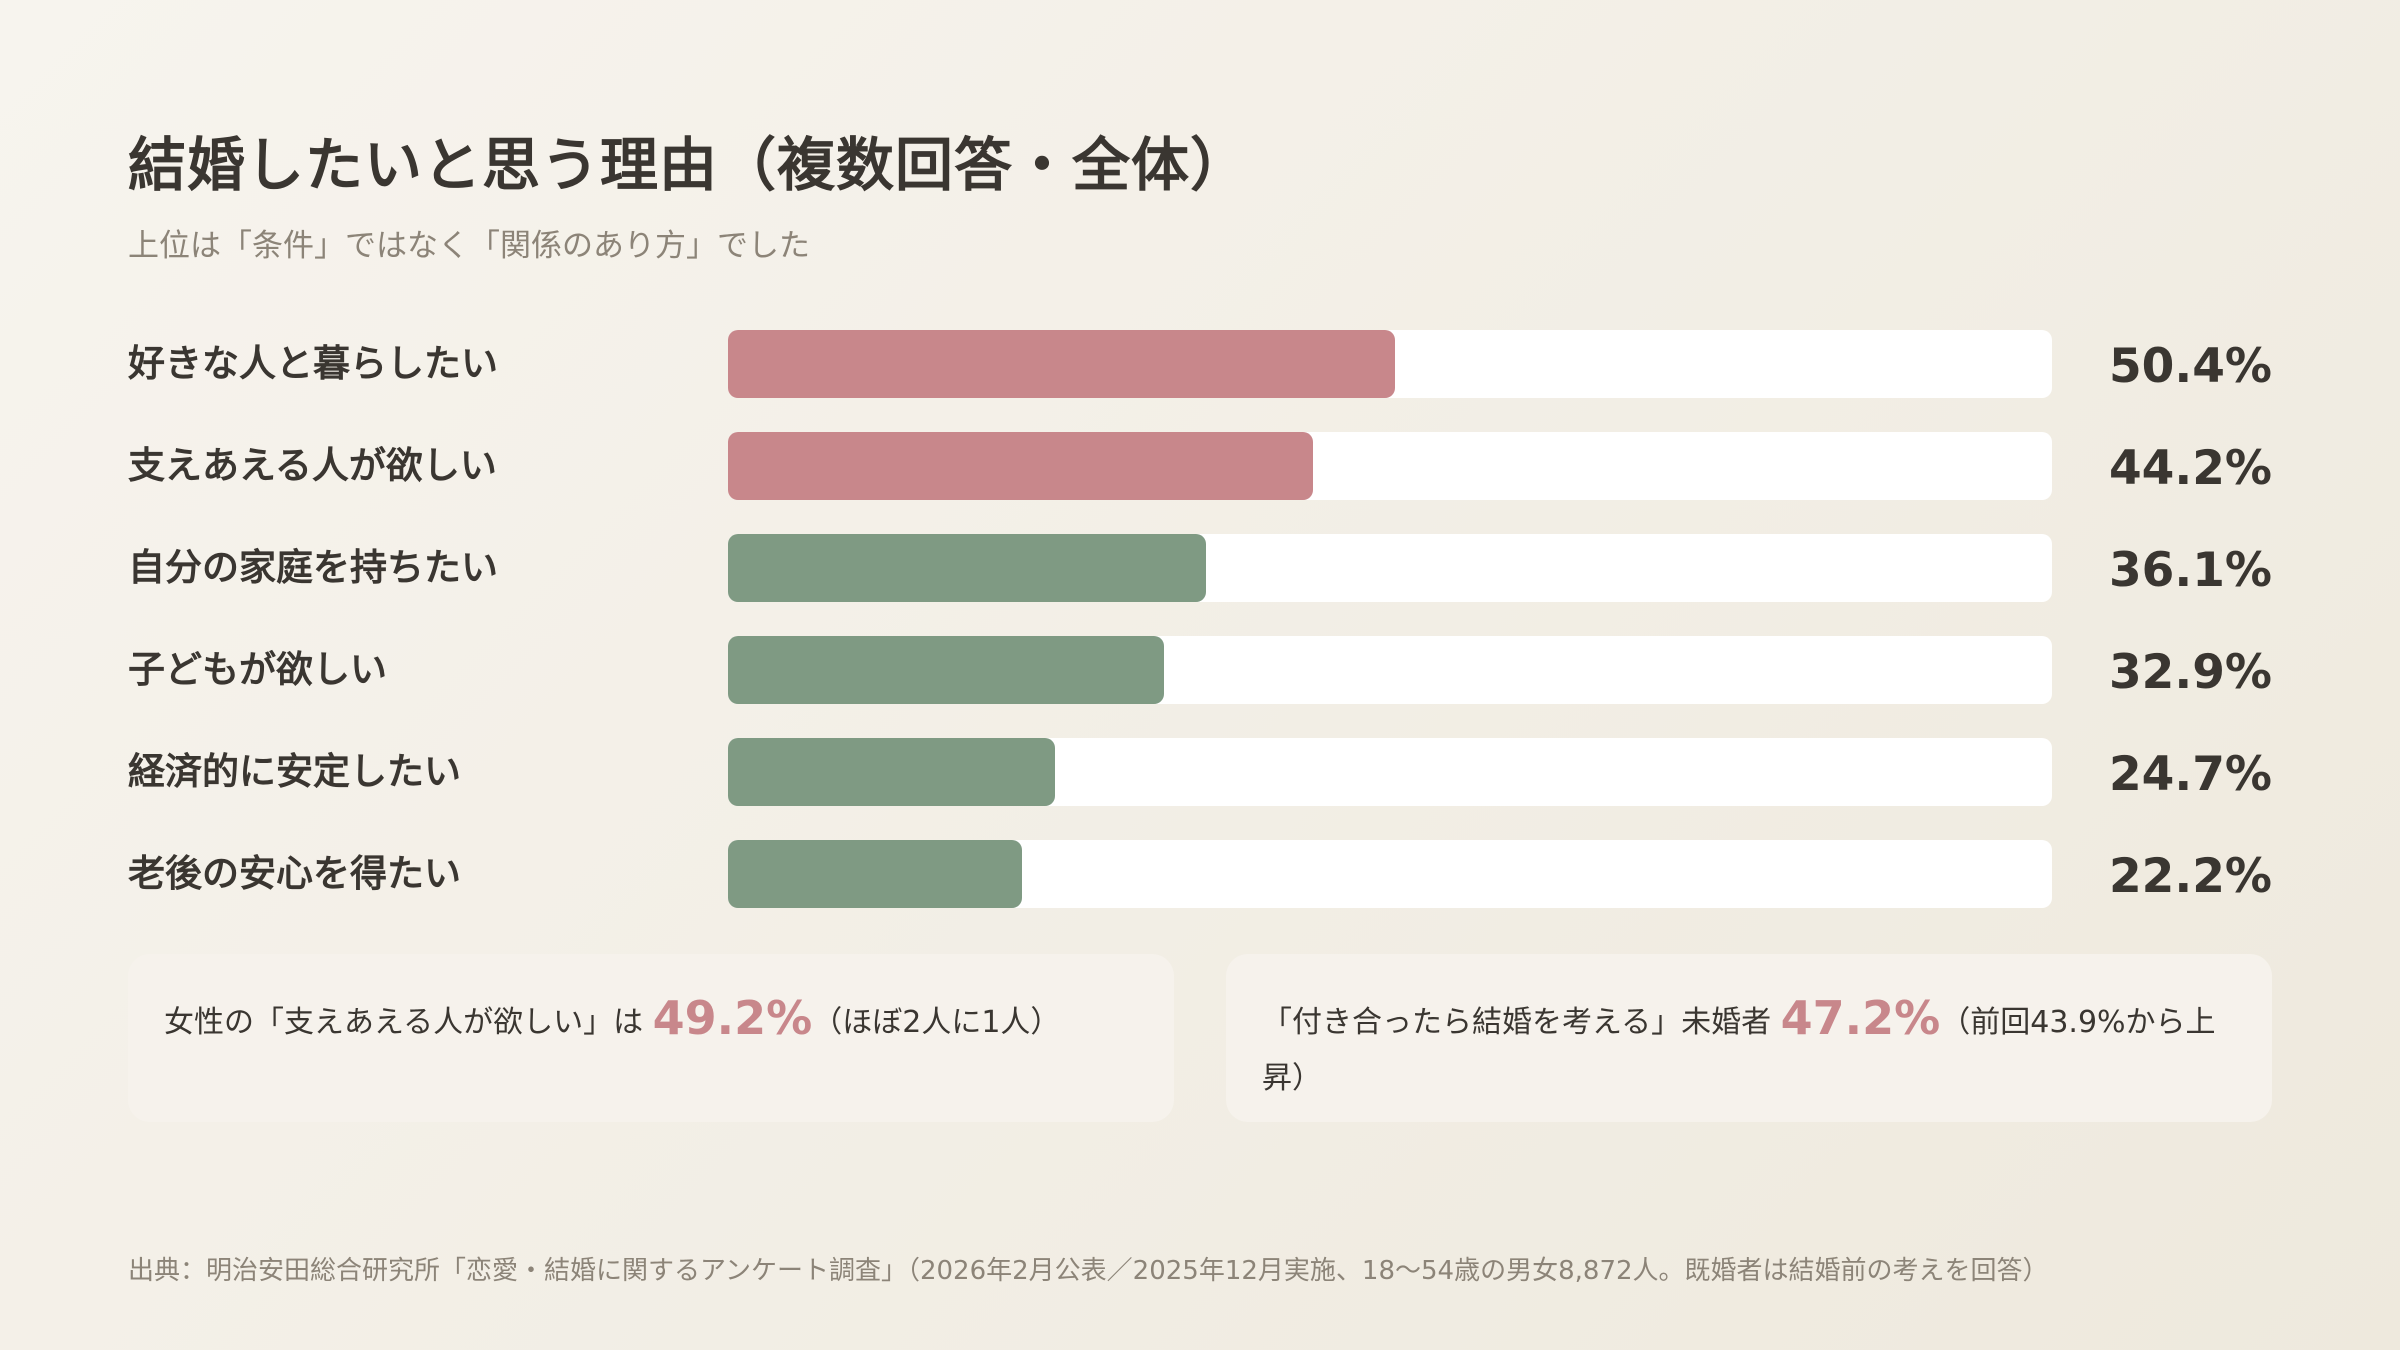 This screenshot has width=2400, height=1350. Describe the element at coordinates (936, 1022) in the screenshot. I see `callout-text-after: （ほぼ2人に1人）` at that location.